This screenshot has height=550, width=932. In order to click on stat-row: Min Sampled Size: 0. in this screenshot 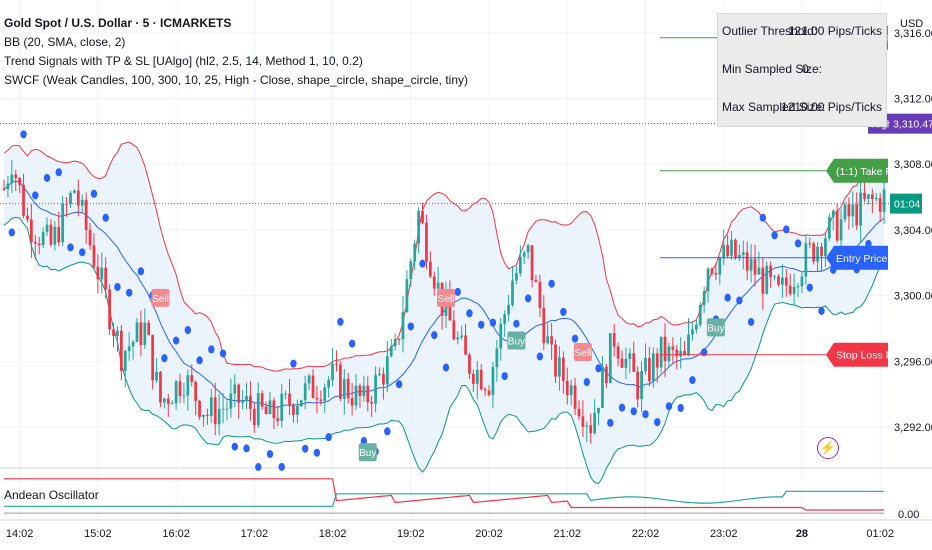, I will do `click(802, 70)`.